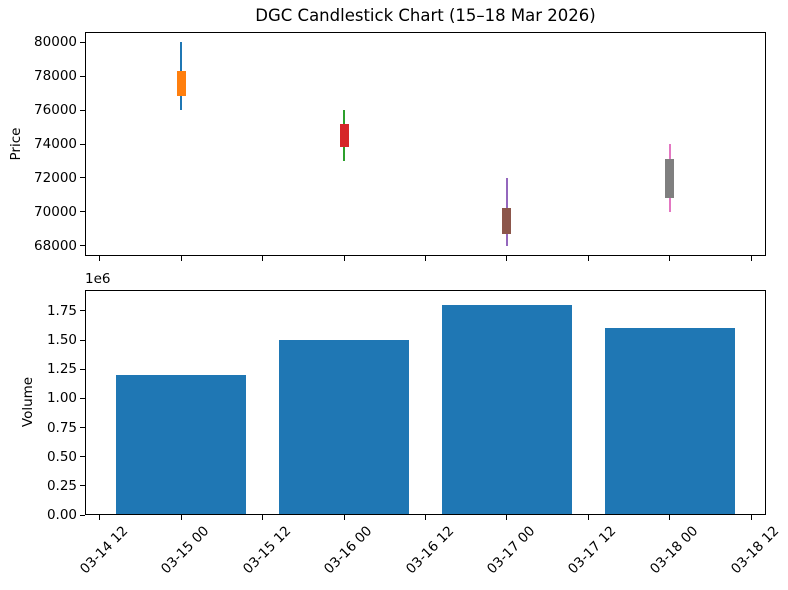  I want to click on price-ytick-label: 68000, so click(55, 245).